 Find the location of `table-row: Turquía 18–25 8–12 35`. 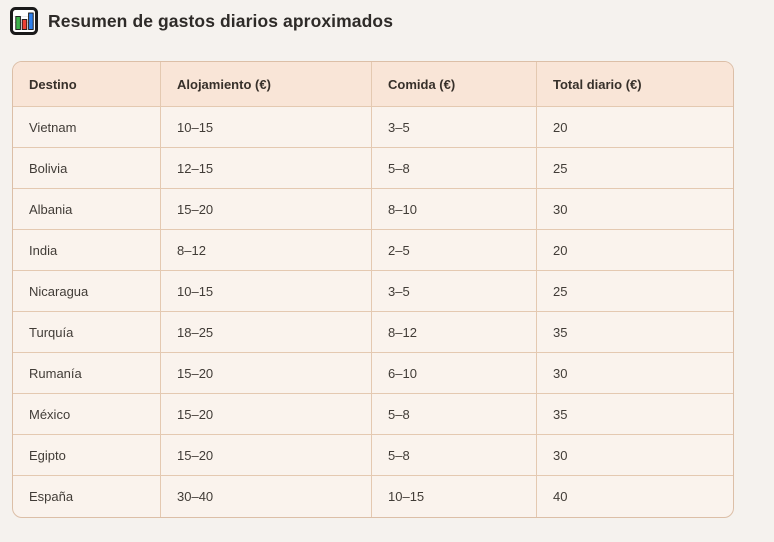

table-row: Turquía 18–25 8–12 35 is located at coordinates (373, 332).